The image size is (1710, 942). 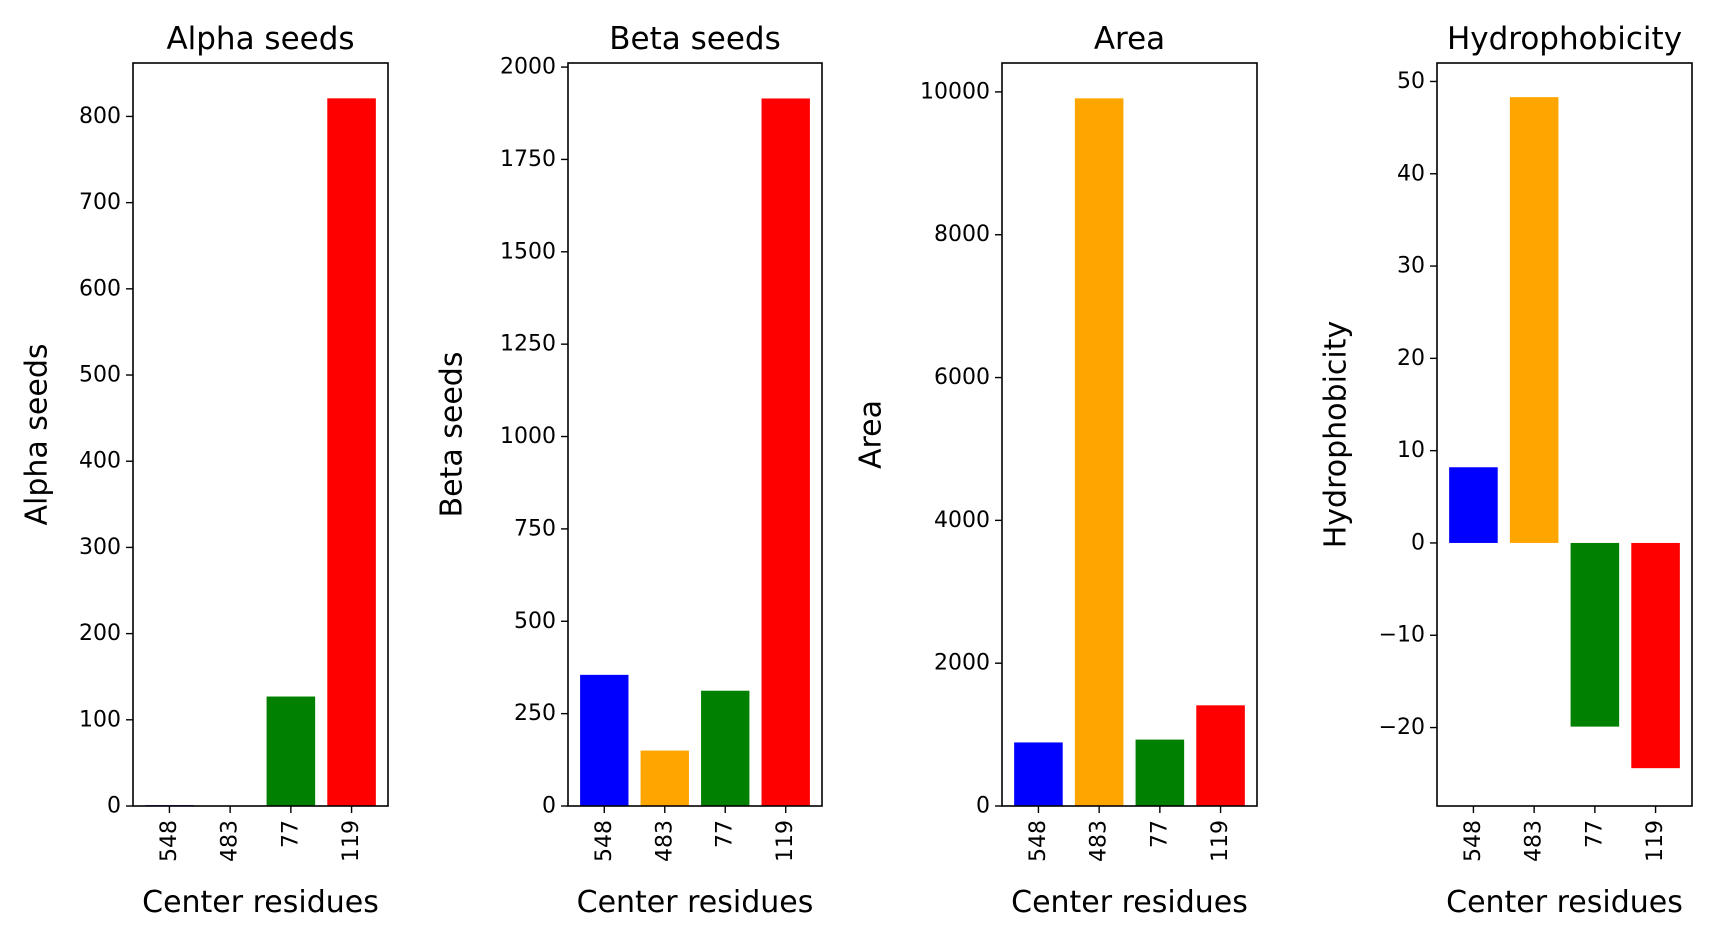 I want to click on y-axis-title: Alpha seeds, so click(x=37, y=434).